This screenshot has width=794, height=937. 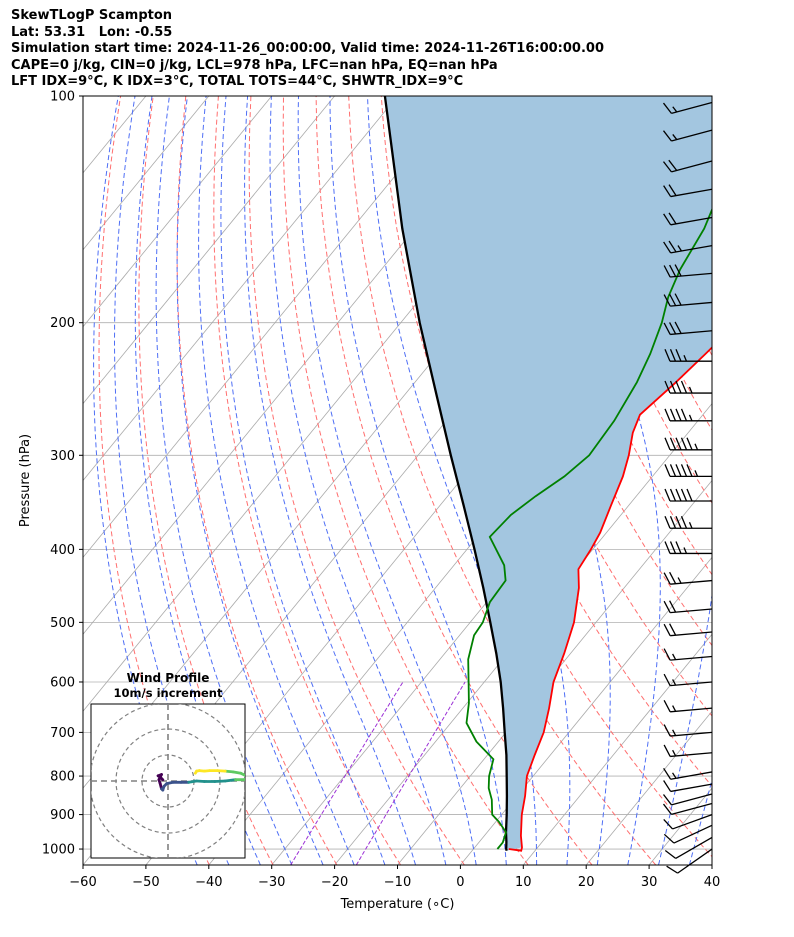 I want to click on x-tick-label: 10, so click(x=523, y=882).